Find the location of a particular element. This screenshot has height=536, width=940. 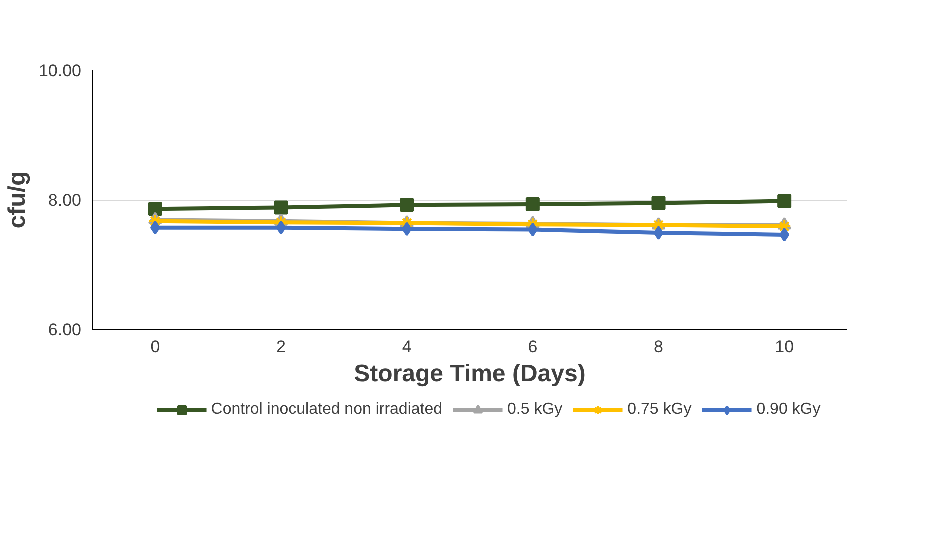

y-tick-label: 10.00 is located at coordinates (60, 71).